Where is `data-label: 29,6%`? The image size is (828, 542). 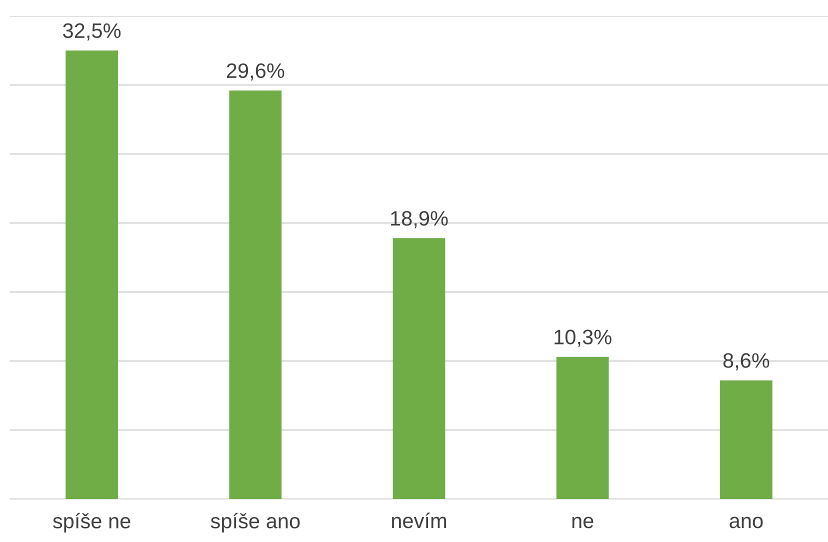 data-label: 29,6% is located at coordinates (255, 72).